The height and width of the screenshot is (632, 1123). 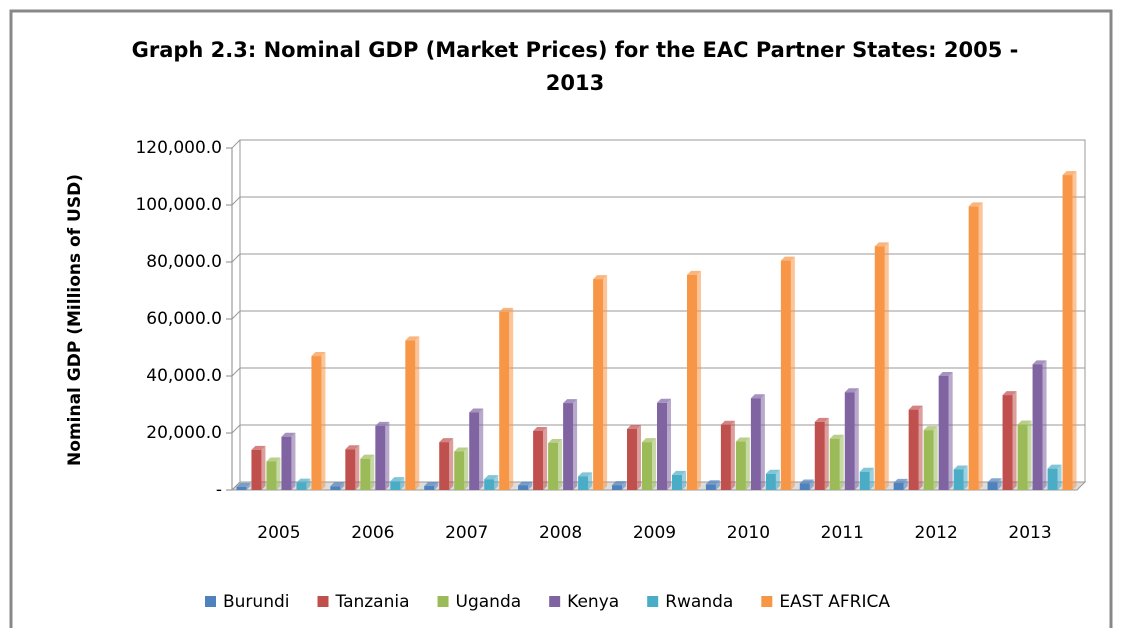 What do you see at coordinates (278, 533) in the screenshot?
I see `x-tick-label: 2005` at bounding box center [278, 533].